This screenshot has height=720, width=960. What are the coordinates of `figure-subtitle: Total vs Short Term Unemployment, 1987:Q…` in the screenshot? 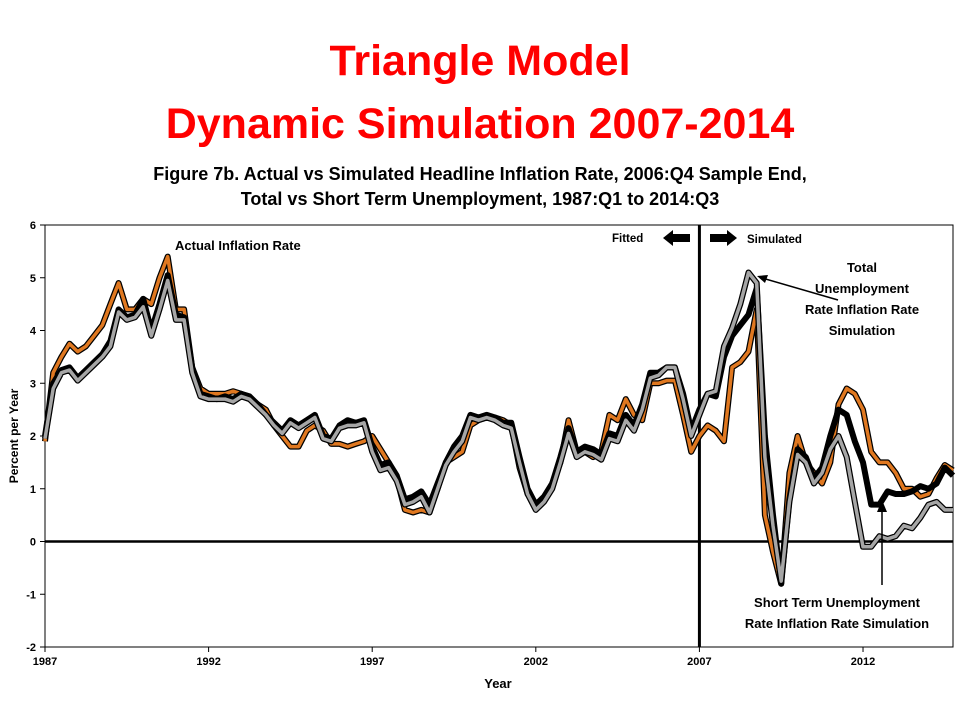 It's located at (480, 199).